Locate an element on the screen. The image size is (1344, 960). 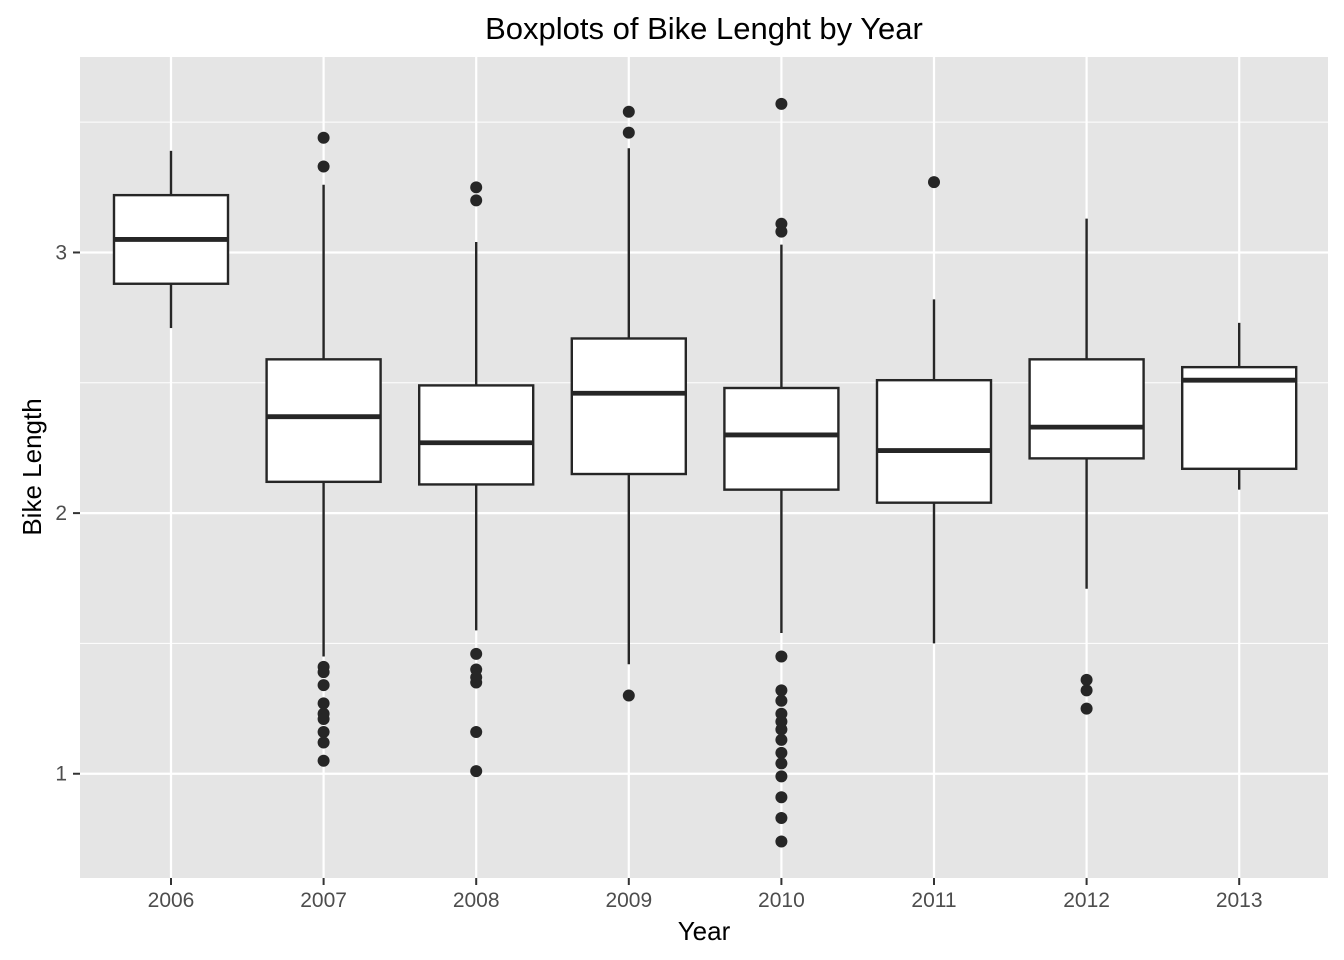
x-axis-title: Year is located at coordinates (704, 931).